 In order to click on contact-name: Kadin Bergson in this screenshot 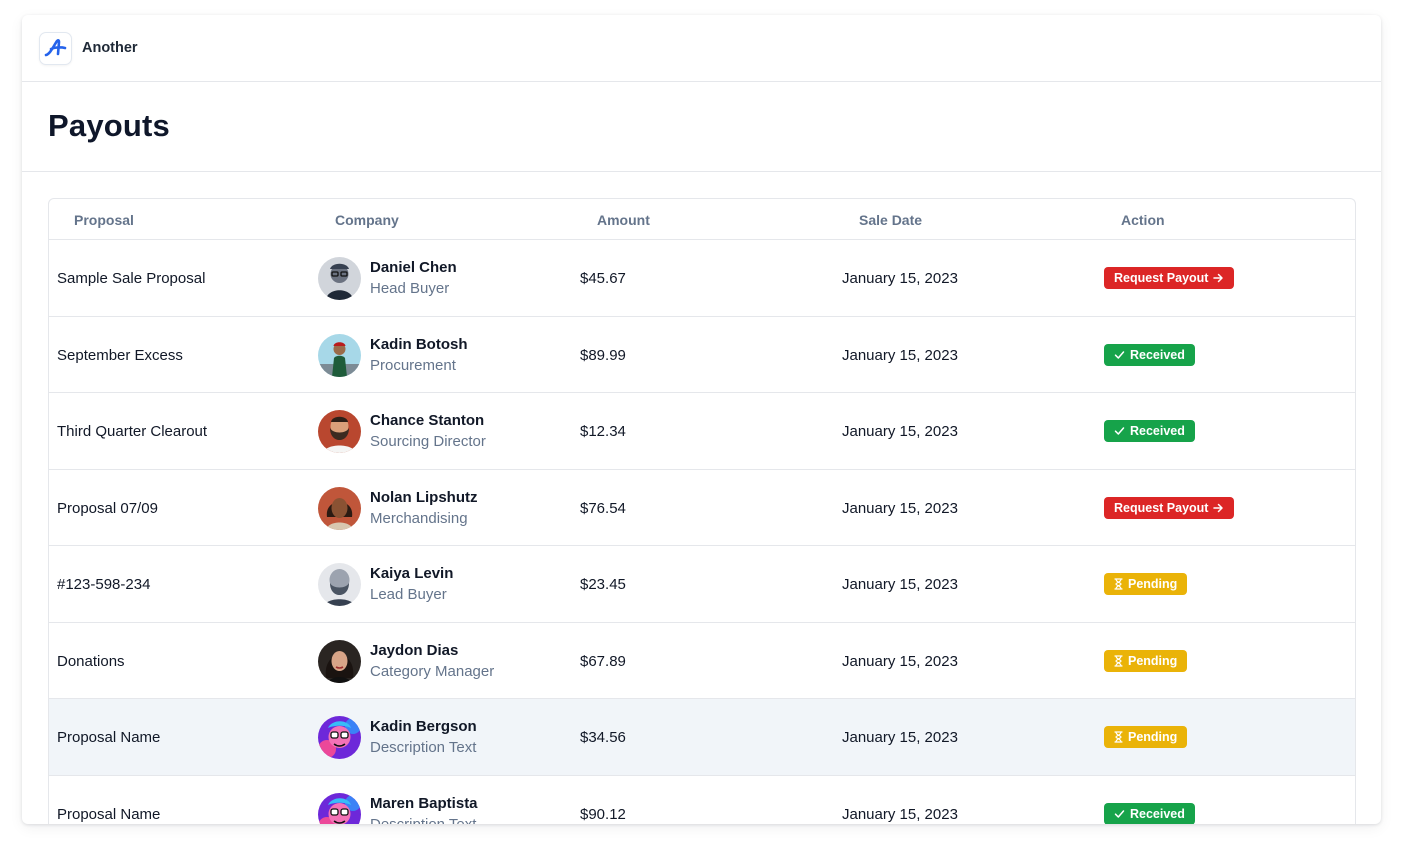, I will do `click(423, 726)`.